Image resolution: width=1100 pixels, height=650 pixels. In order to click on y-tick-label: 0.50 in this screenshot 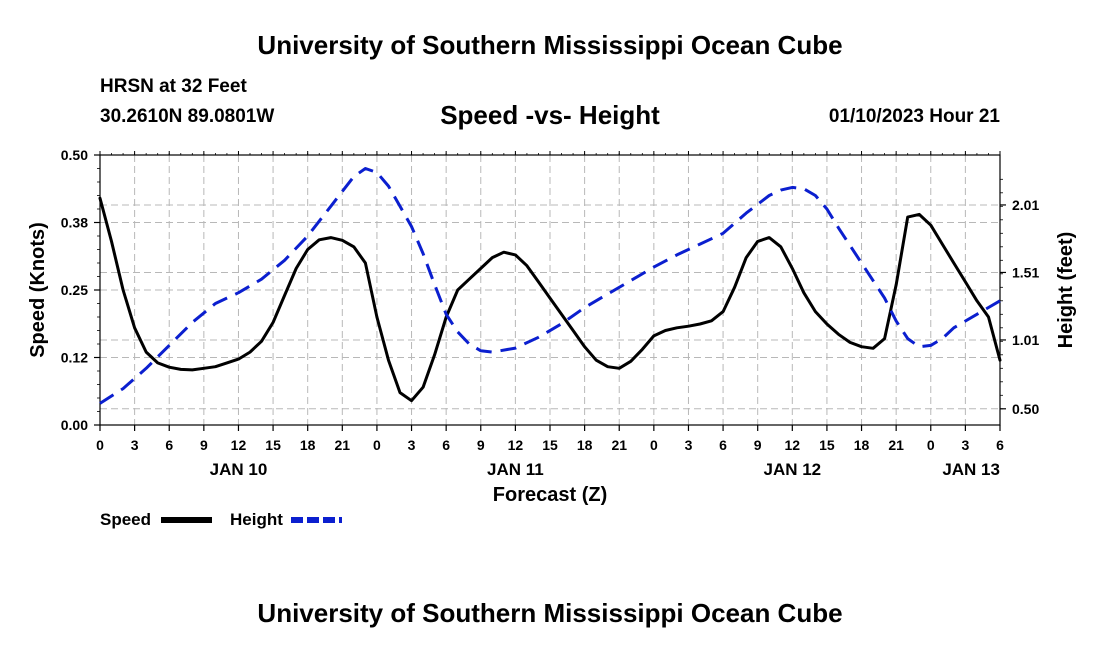, I will do `click(74, 155)`.